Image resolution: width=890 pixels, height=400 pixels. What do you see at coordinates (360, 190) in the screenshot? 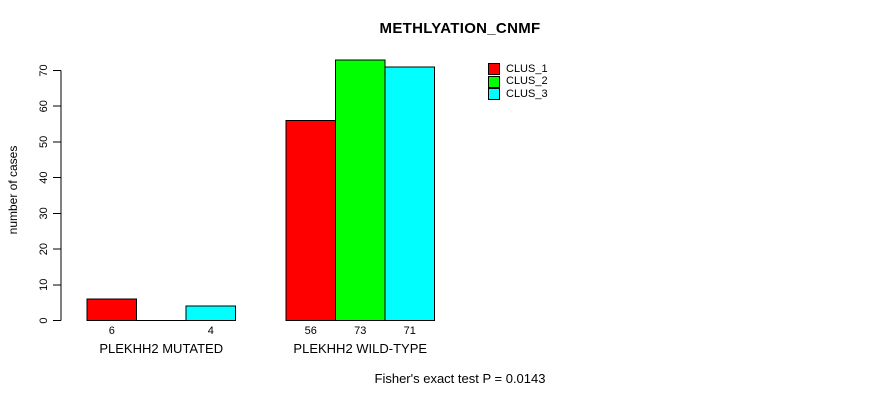
I see `bar-clus_2-plekhh2-wild-type` at bounding box center [360, 190].